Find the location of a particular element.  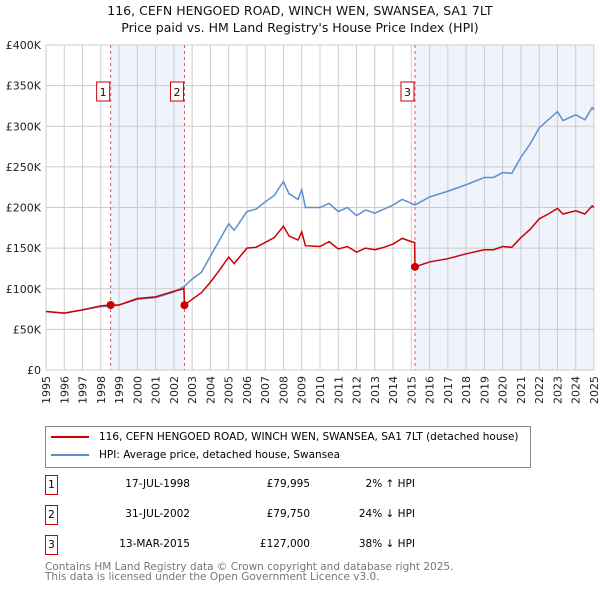

x-tick-label: 2001 is located at coordinates (156, 390).